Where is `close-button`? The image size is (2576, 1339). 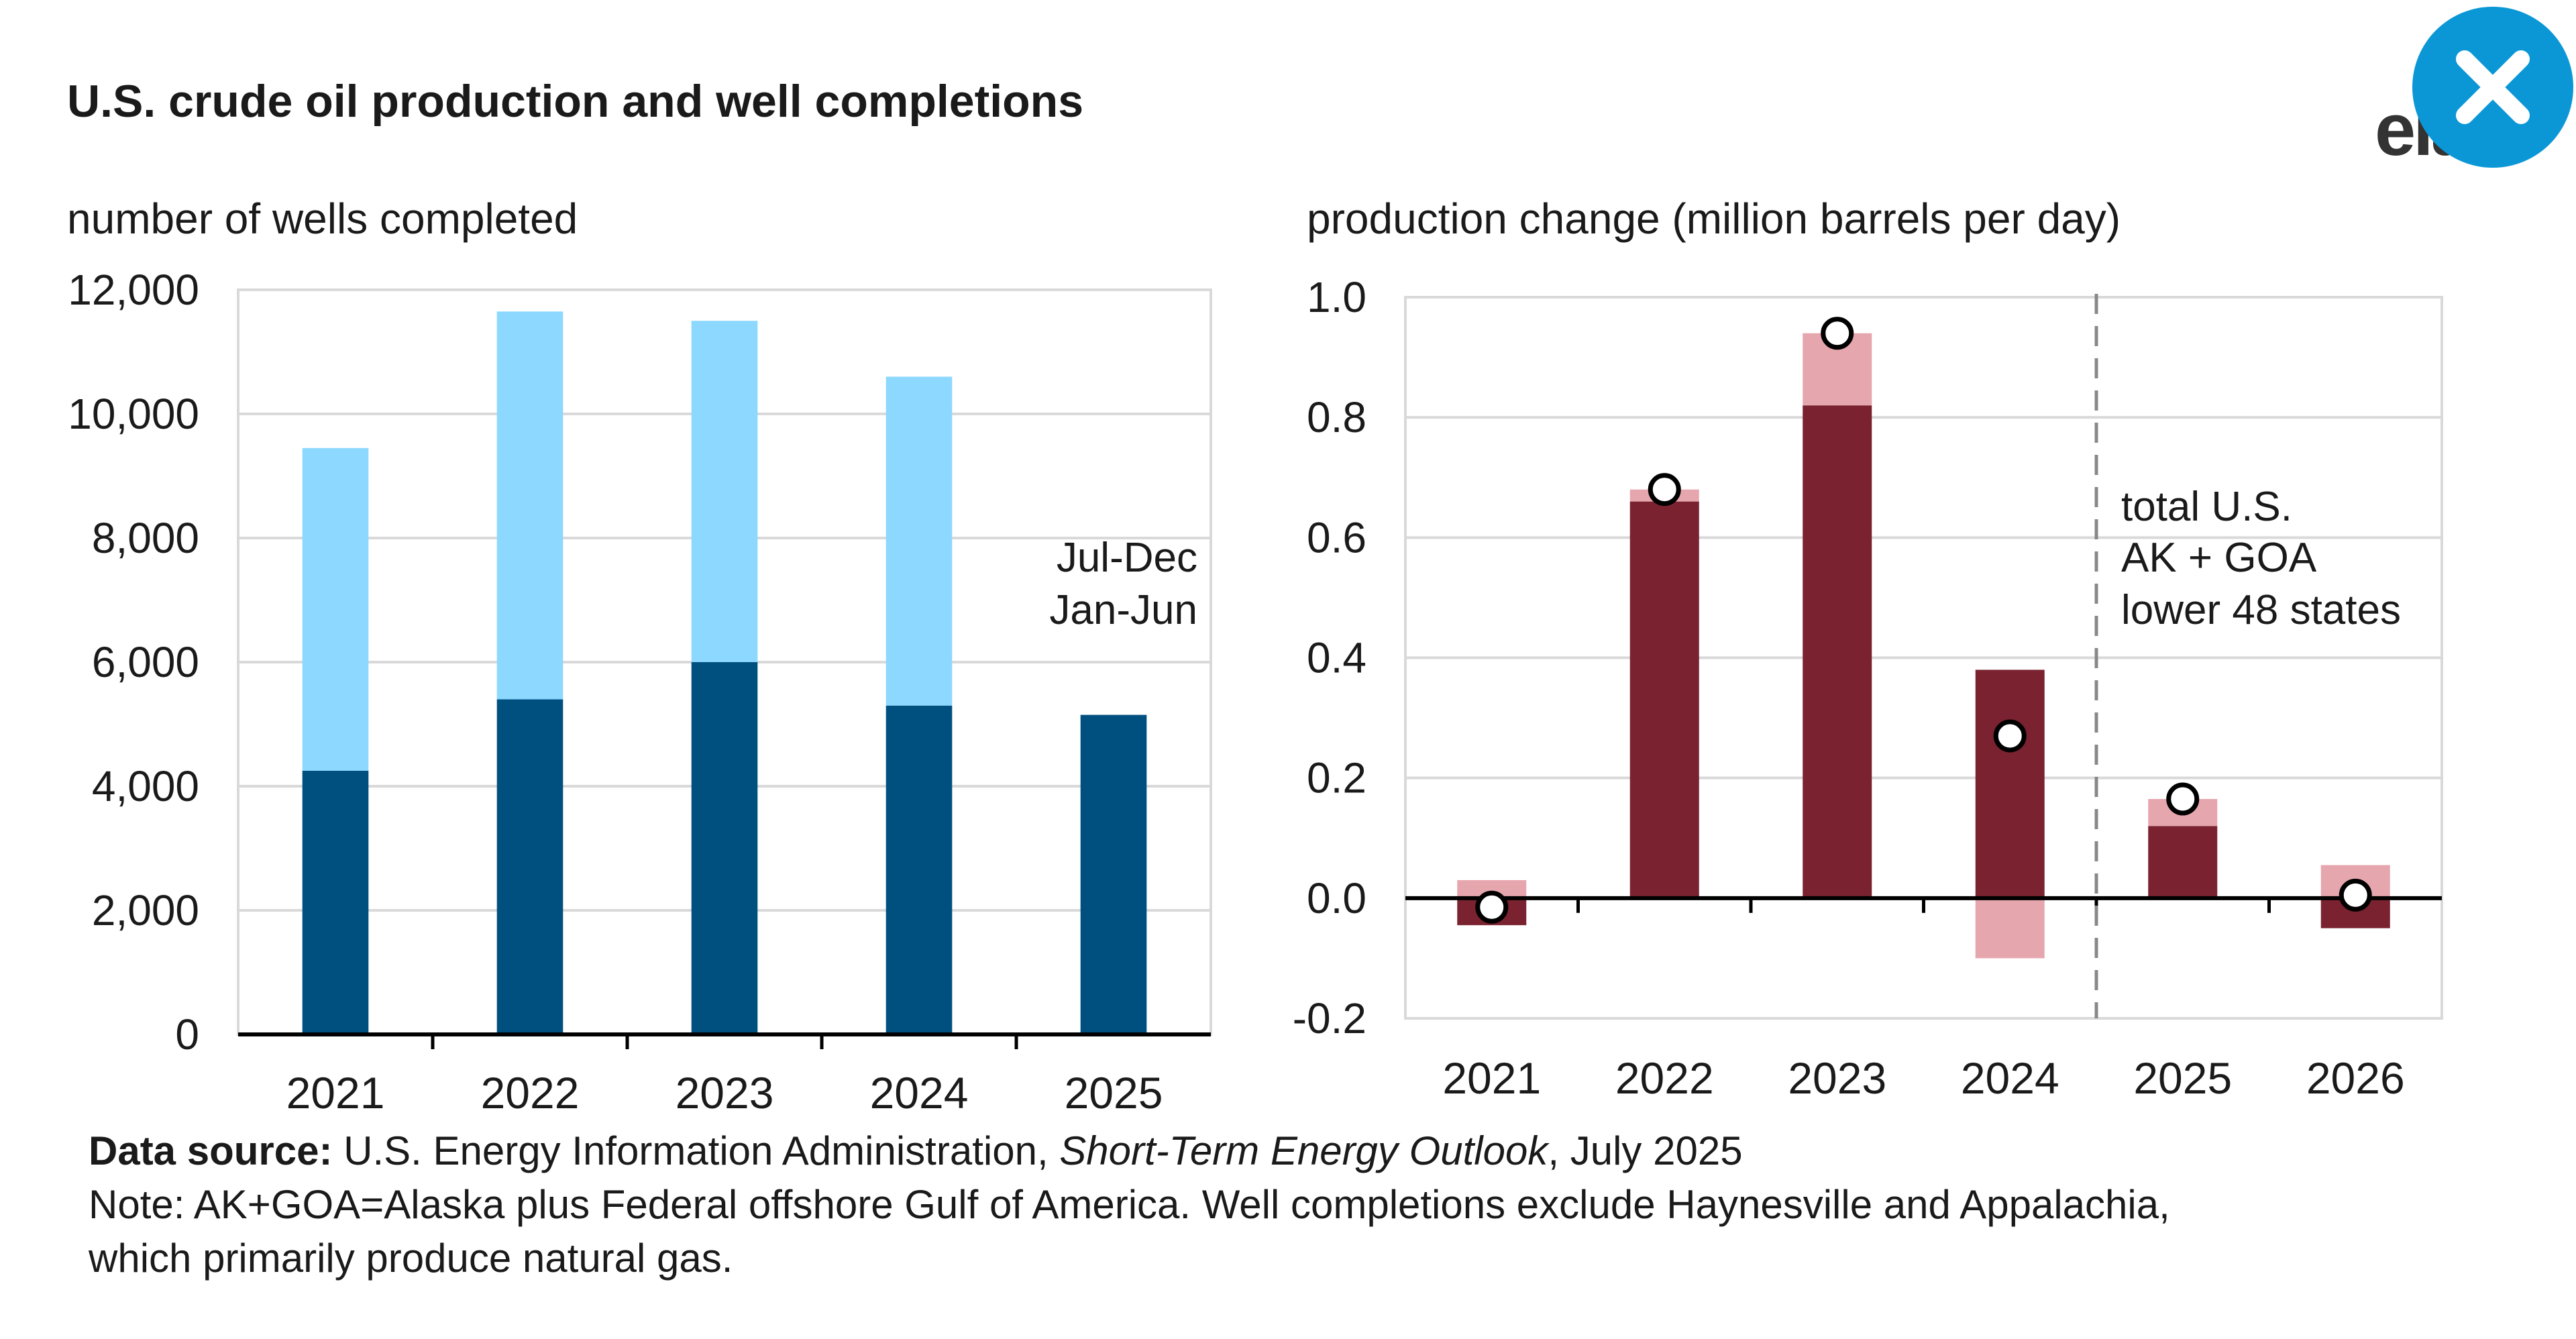
close-button is located at coordinates (2492, 87).